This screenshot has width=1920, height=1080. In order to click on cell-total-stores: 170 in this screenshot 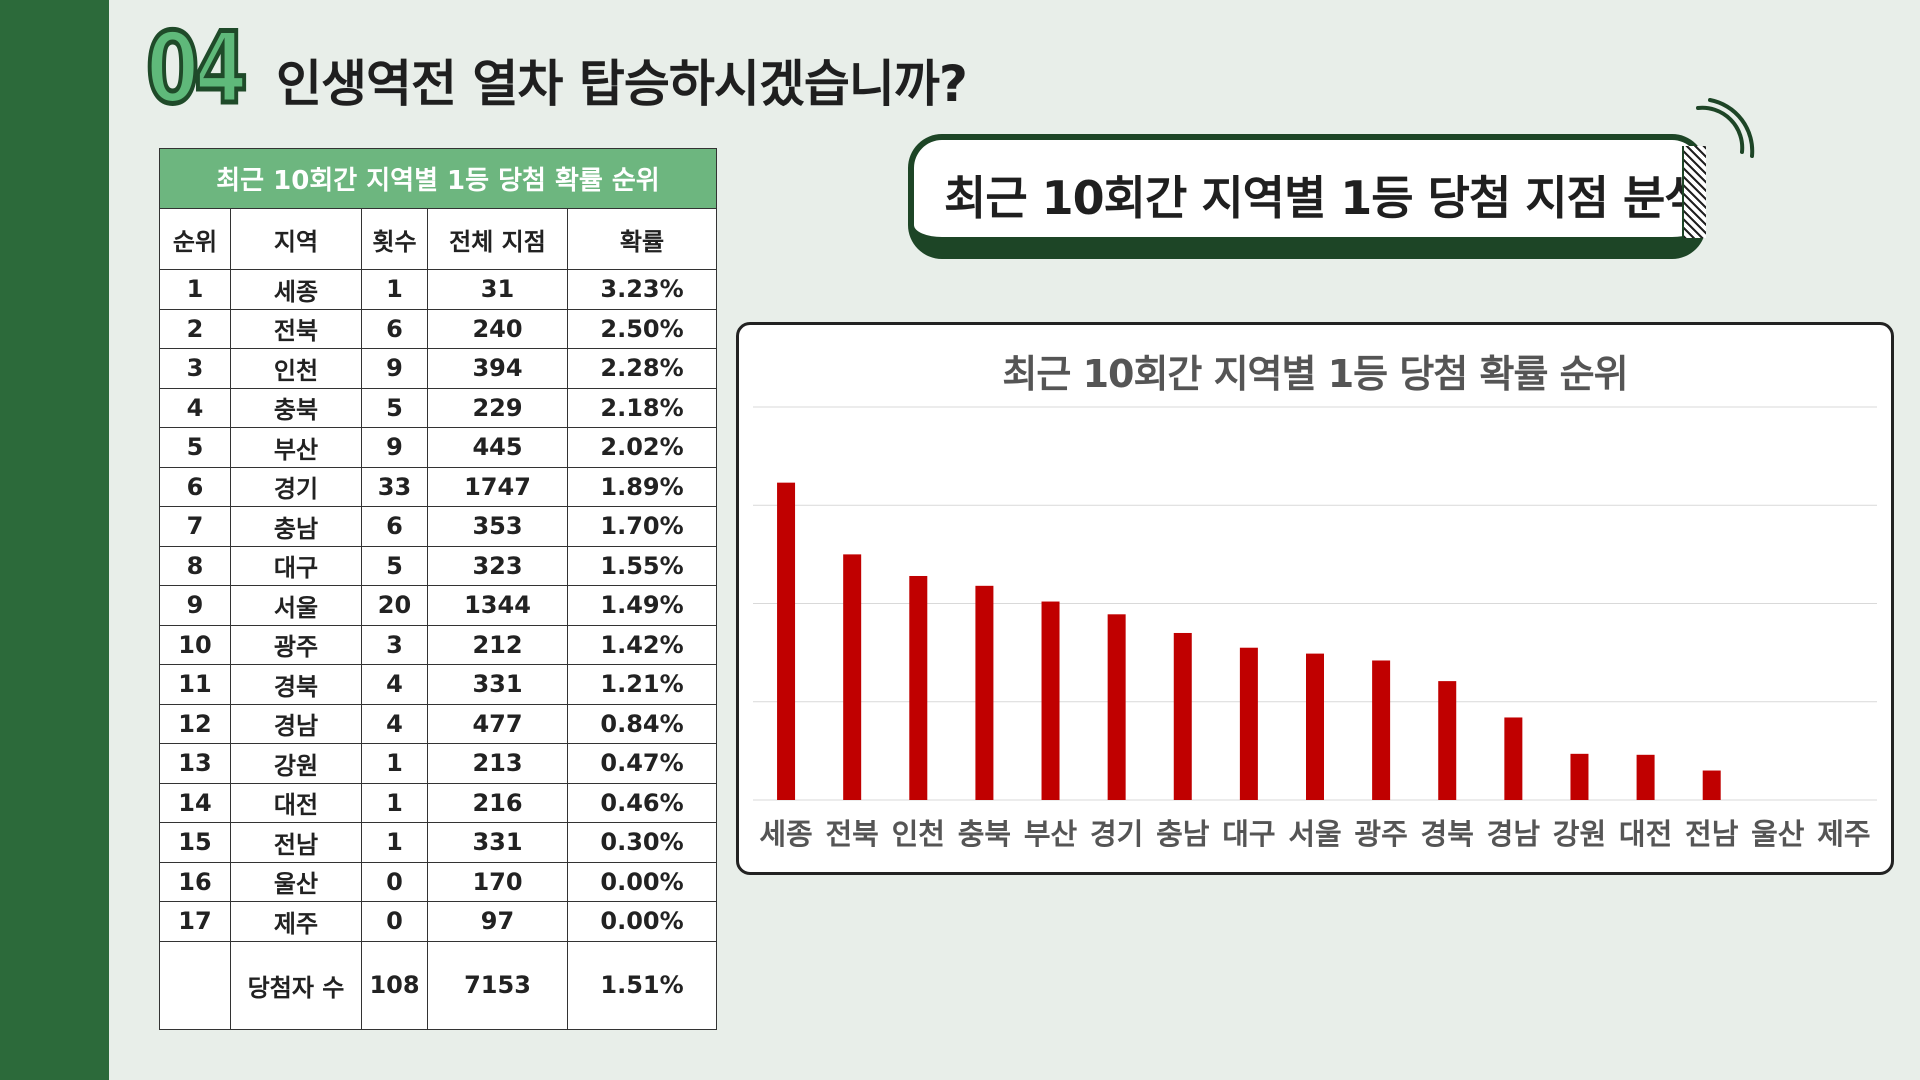, I will do `click(497, 881)`.